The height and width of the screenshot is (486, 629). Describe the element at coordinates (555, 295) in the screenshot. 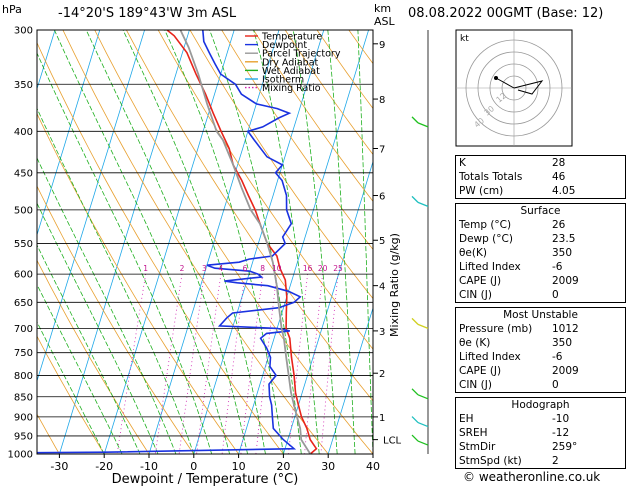

I see `surface-value: 0` at that location.